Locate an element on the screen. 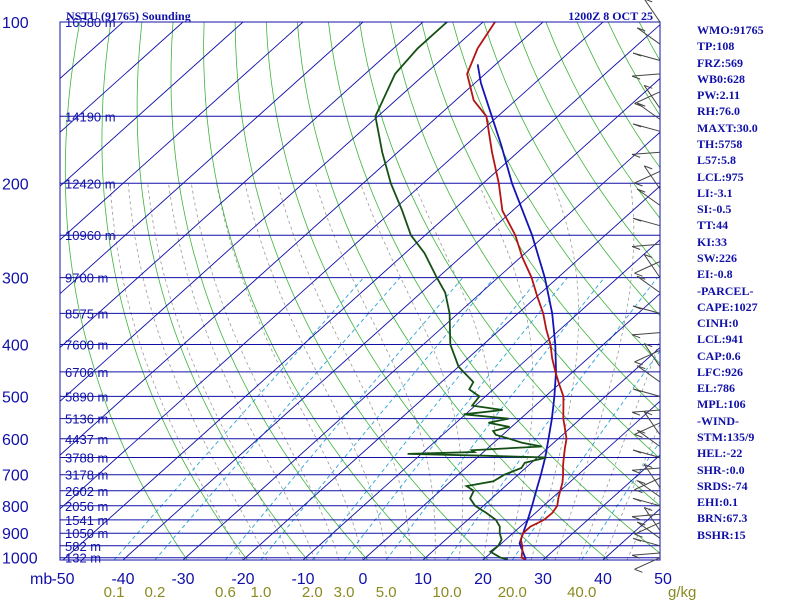 This screenshot has height=600, width=800. mixing-ratio-tick: 2.0 is located at coordinates (312, 592).